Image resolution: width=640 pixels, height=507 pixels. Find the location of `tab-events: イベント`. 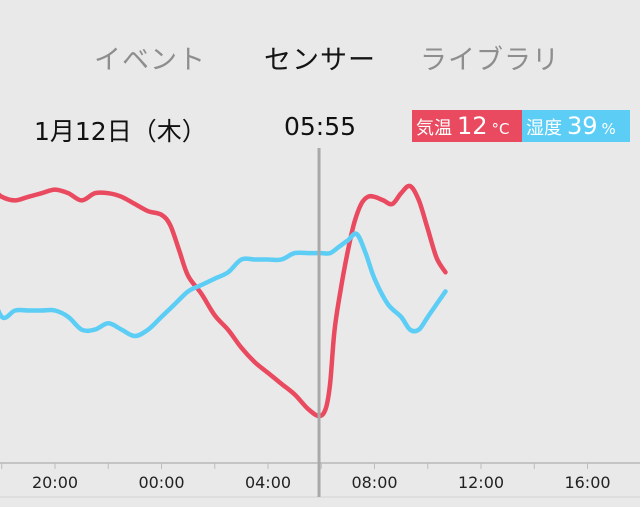

tab-events: イベント is located at coordinates (150, 60).